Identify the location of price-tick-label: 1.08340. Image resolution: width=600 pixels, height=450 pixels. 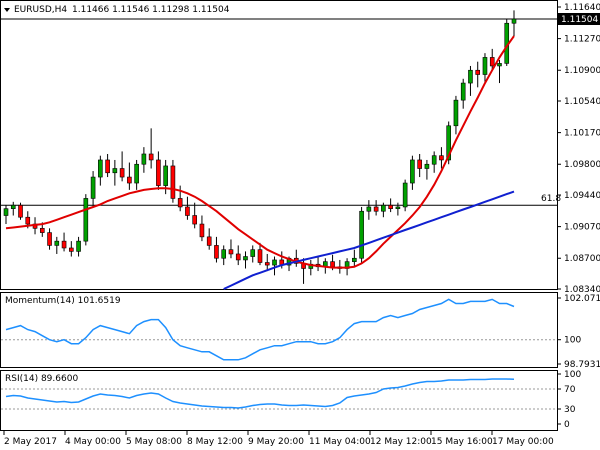
(582, 290).